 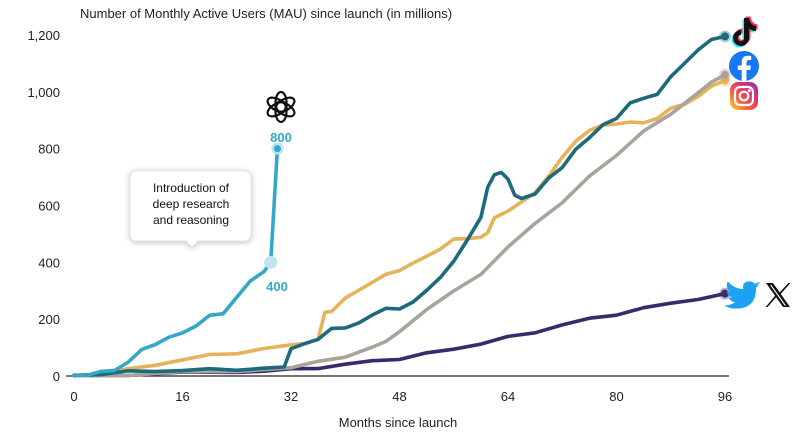 What do you see at coordinates (744, 96) in the screenshot?
I see `instagram-icon` at bounding box center [744, 96].